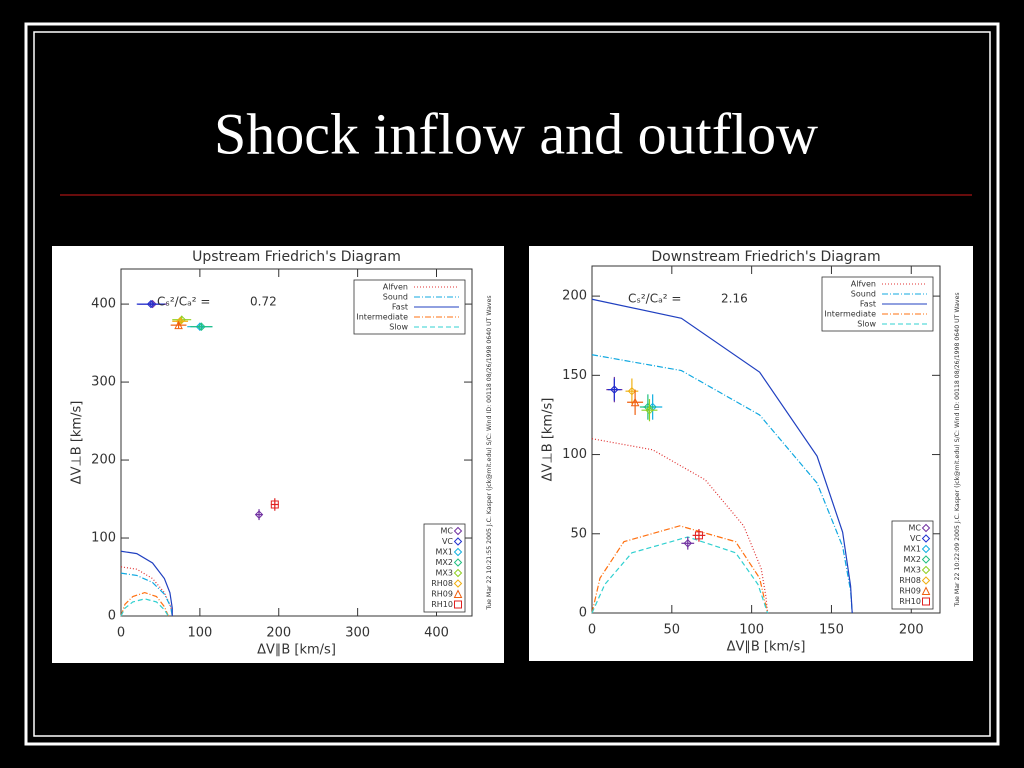 The width and height of the screenshot is (1024, 768). Describe the element at coordinates (436, 633) in the screenshot. I see `x-tick-label: 400` at that location.